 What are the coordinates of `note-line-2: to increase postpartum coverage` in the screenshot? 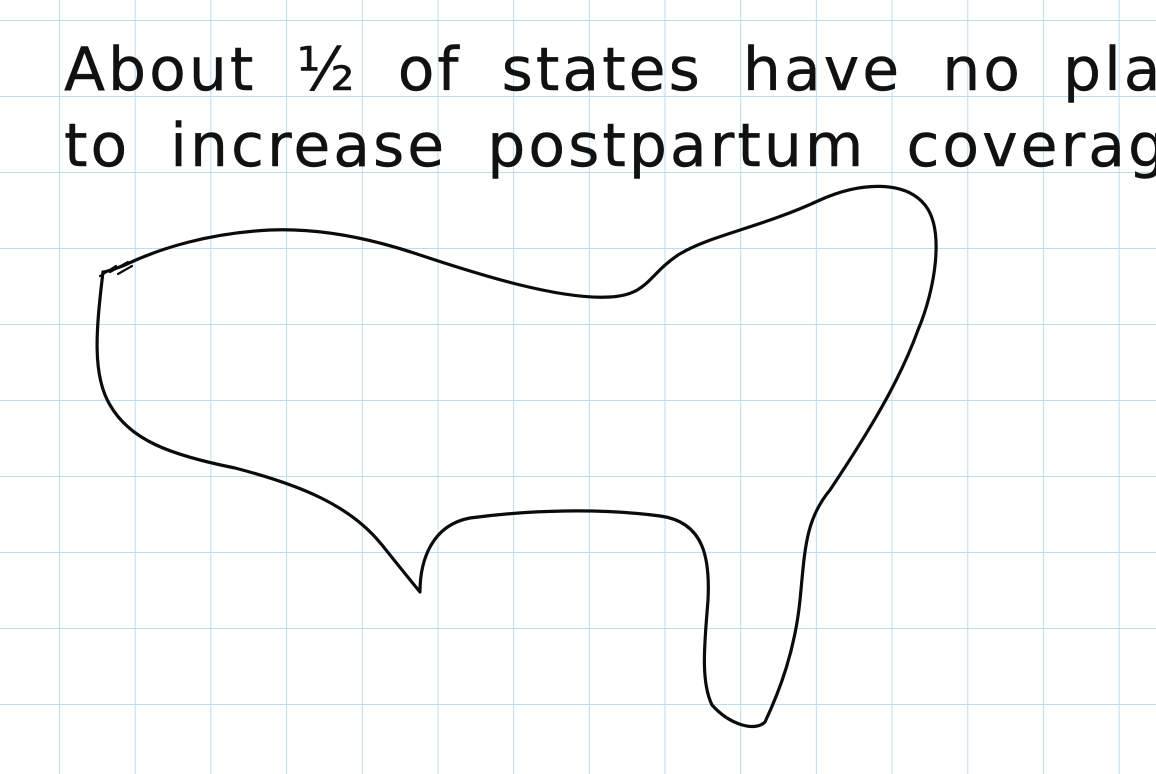 It's located at (610, 146).